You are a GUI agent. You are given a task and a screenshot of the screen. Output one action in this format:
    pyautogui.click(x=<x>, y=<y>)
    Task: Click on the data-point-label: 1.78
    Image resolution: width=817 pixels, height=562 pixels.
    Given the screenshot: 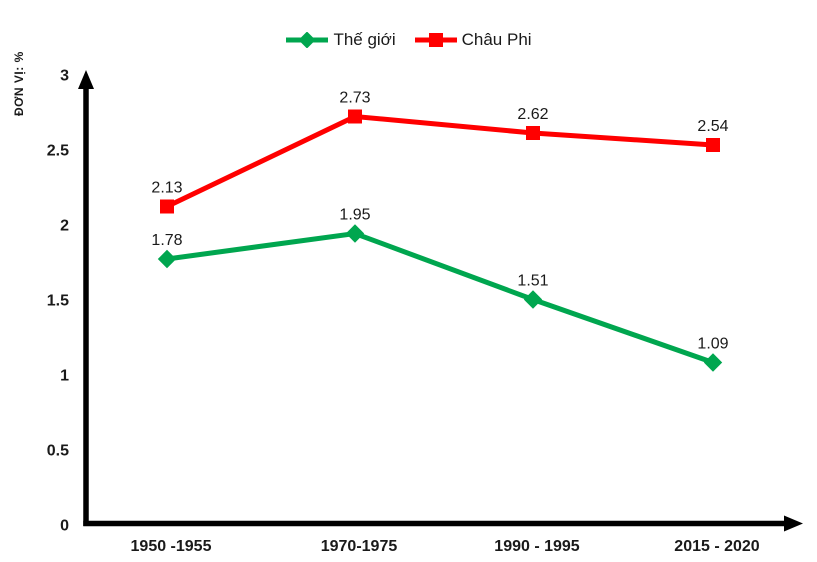 What is the action you would take?
    pyautogui.click(x=166, y=240)
    